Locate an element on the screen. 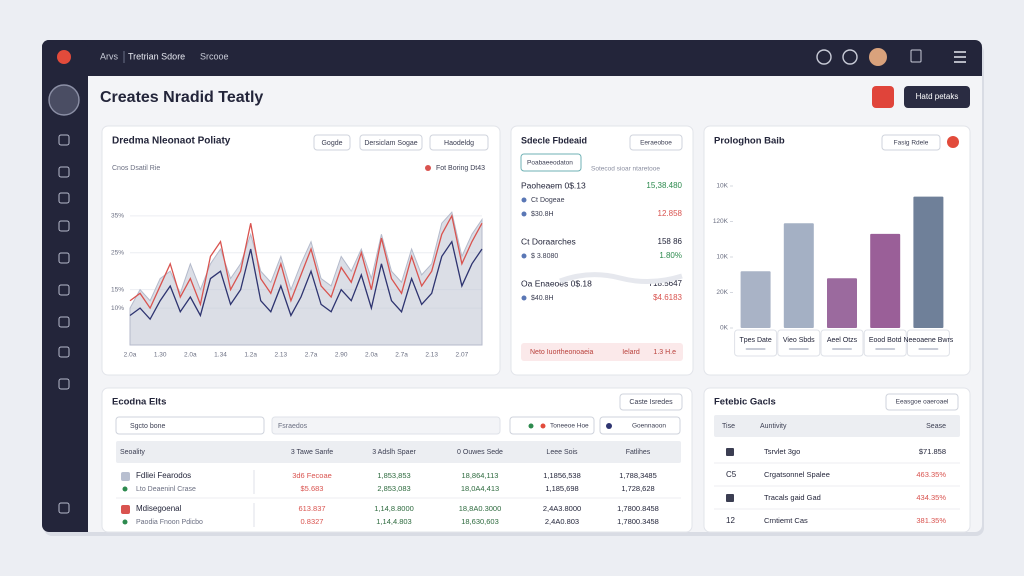 The width and height of the screenshot is (1024, 576). y-tick-label: 35% is located at coordinates (117, 216).